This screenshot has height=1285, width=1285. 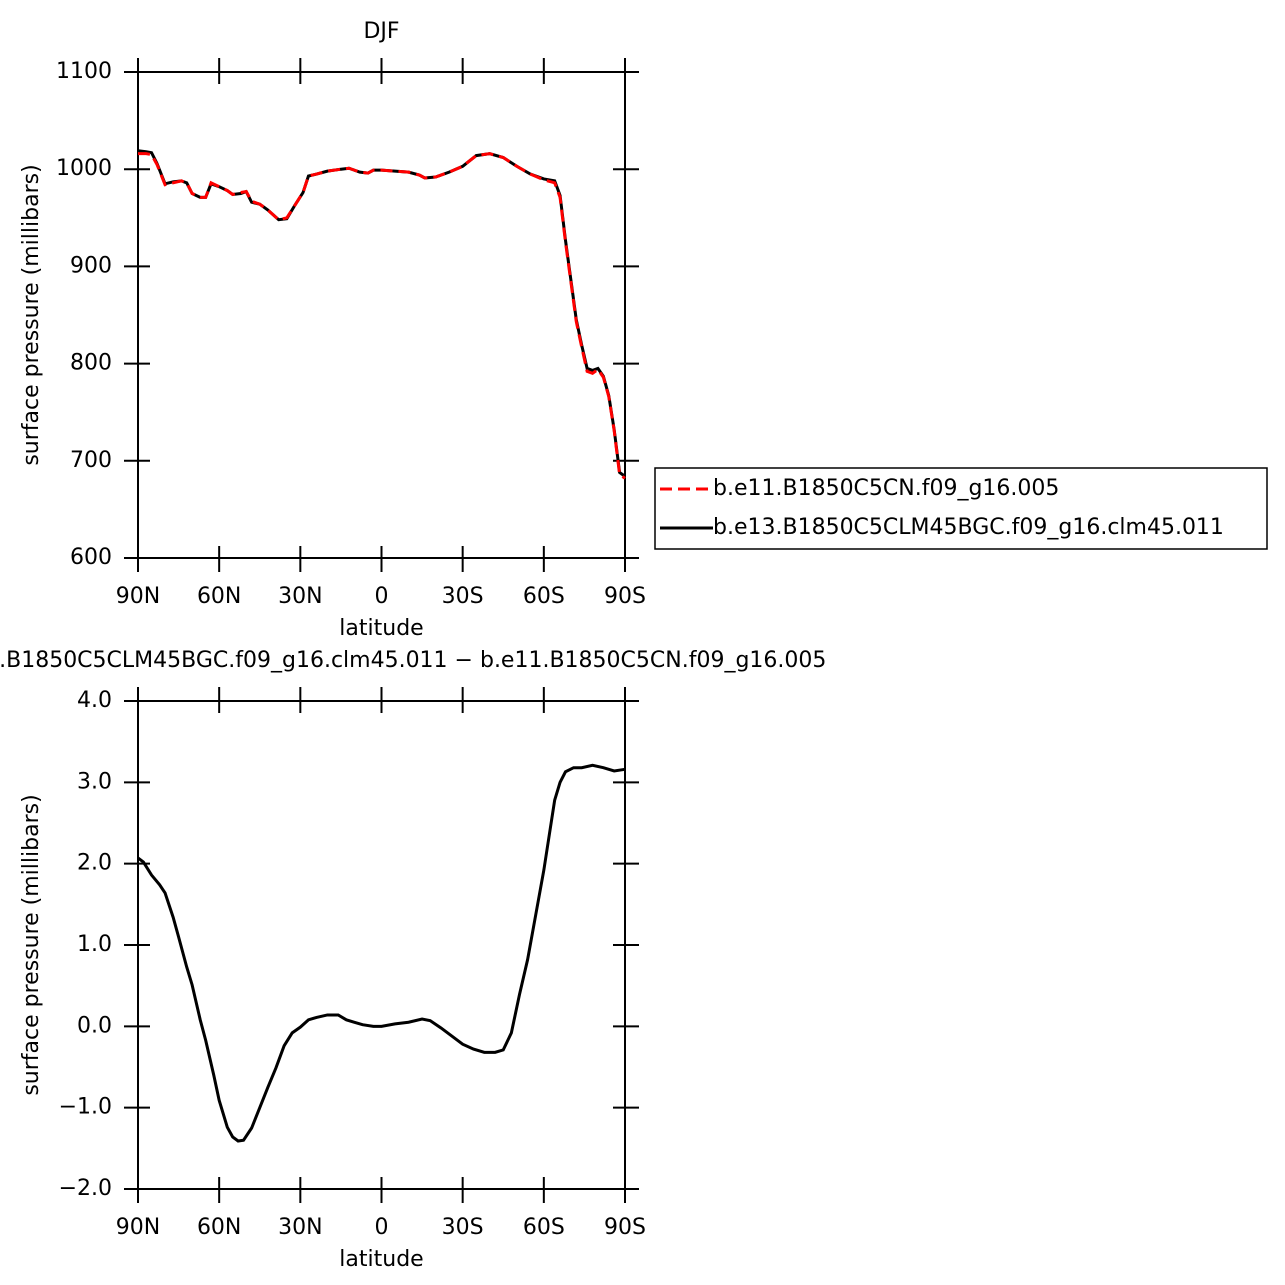 What do you see at coordinates (381, 31) in the screenshot?
I see `chart-title: DJF` at bounding box center [381, 31].